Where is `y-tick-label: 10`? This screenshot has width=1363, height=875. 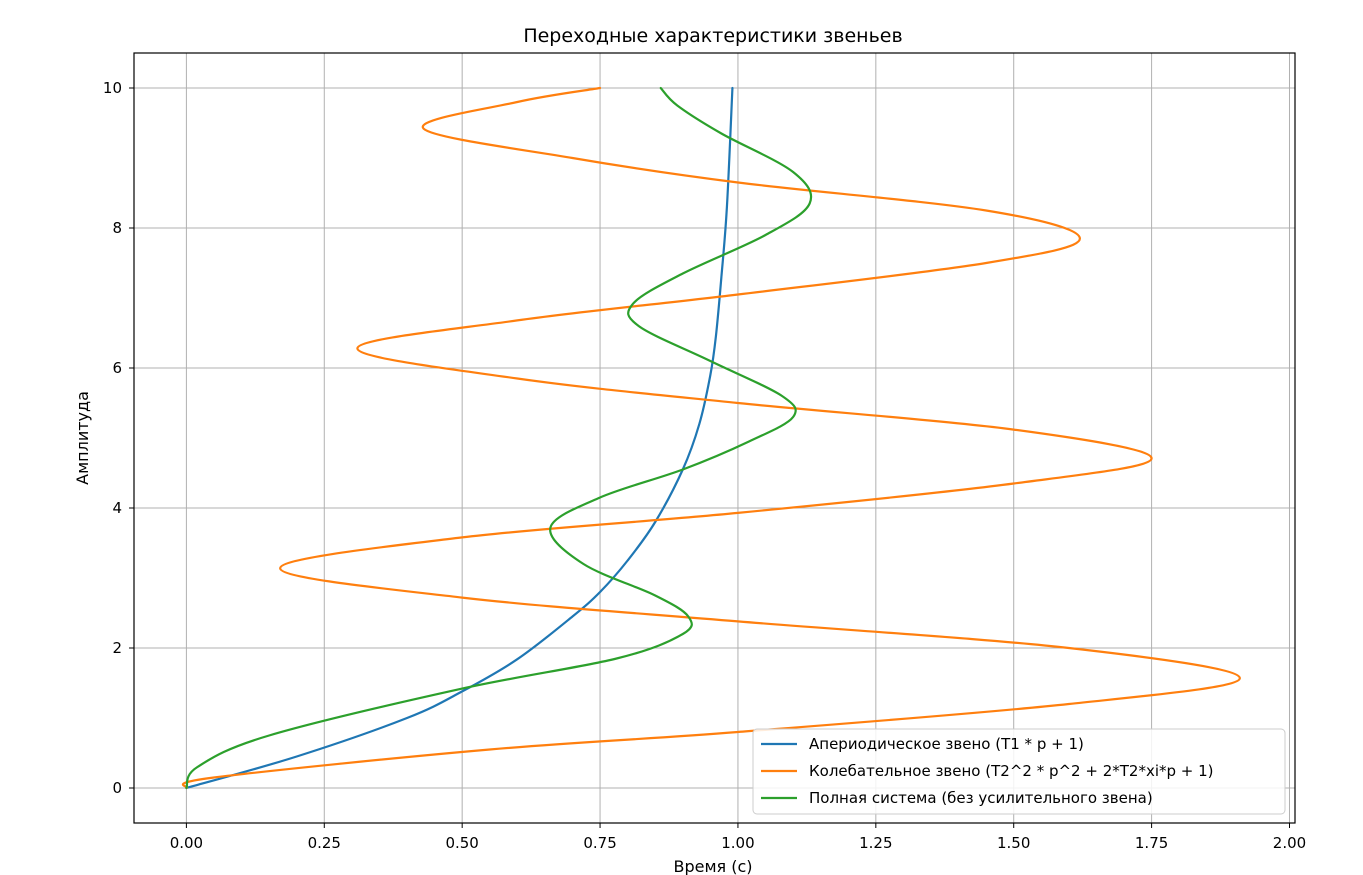
y-tick-label: 10 is located at coordinates (112, 88).